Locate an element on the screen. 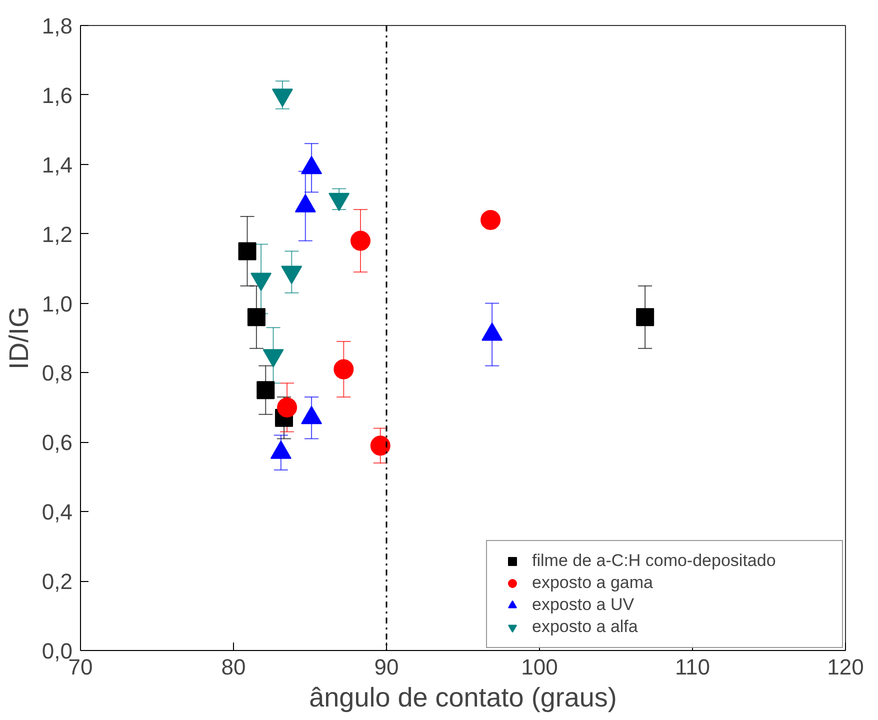 This screenshot has height=720, width=878. x-tick-label: 120 is located at coordinates (845, 667).